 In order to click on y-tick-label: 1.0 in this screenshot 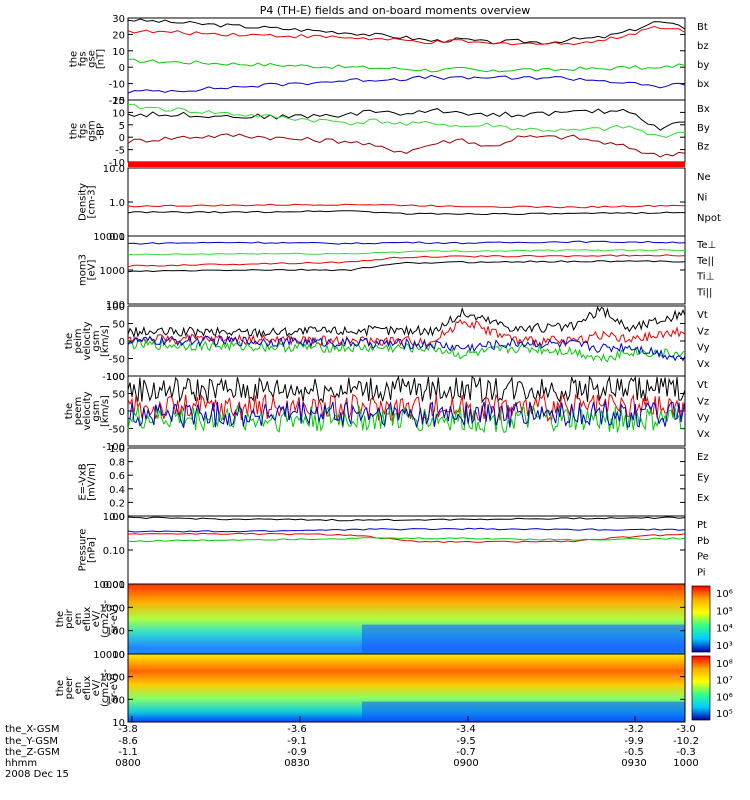, I will do `click(117, 449)`.